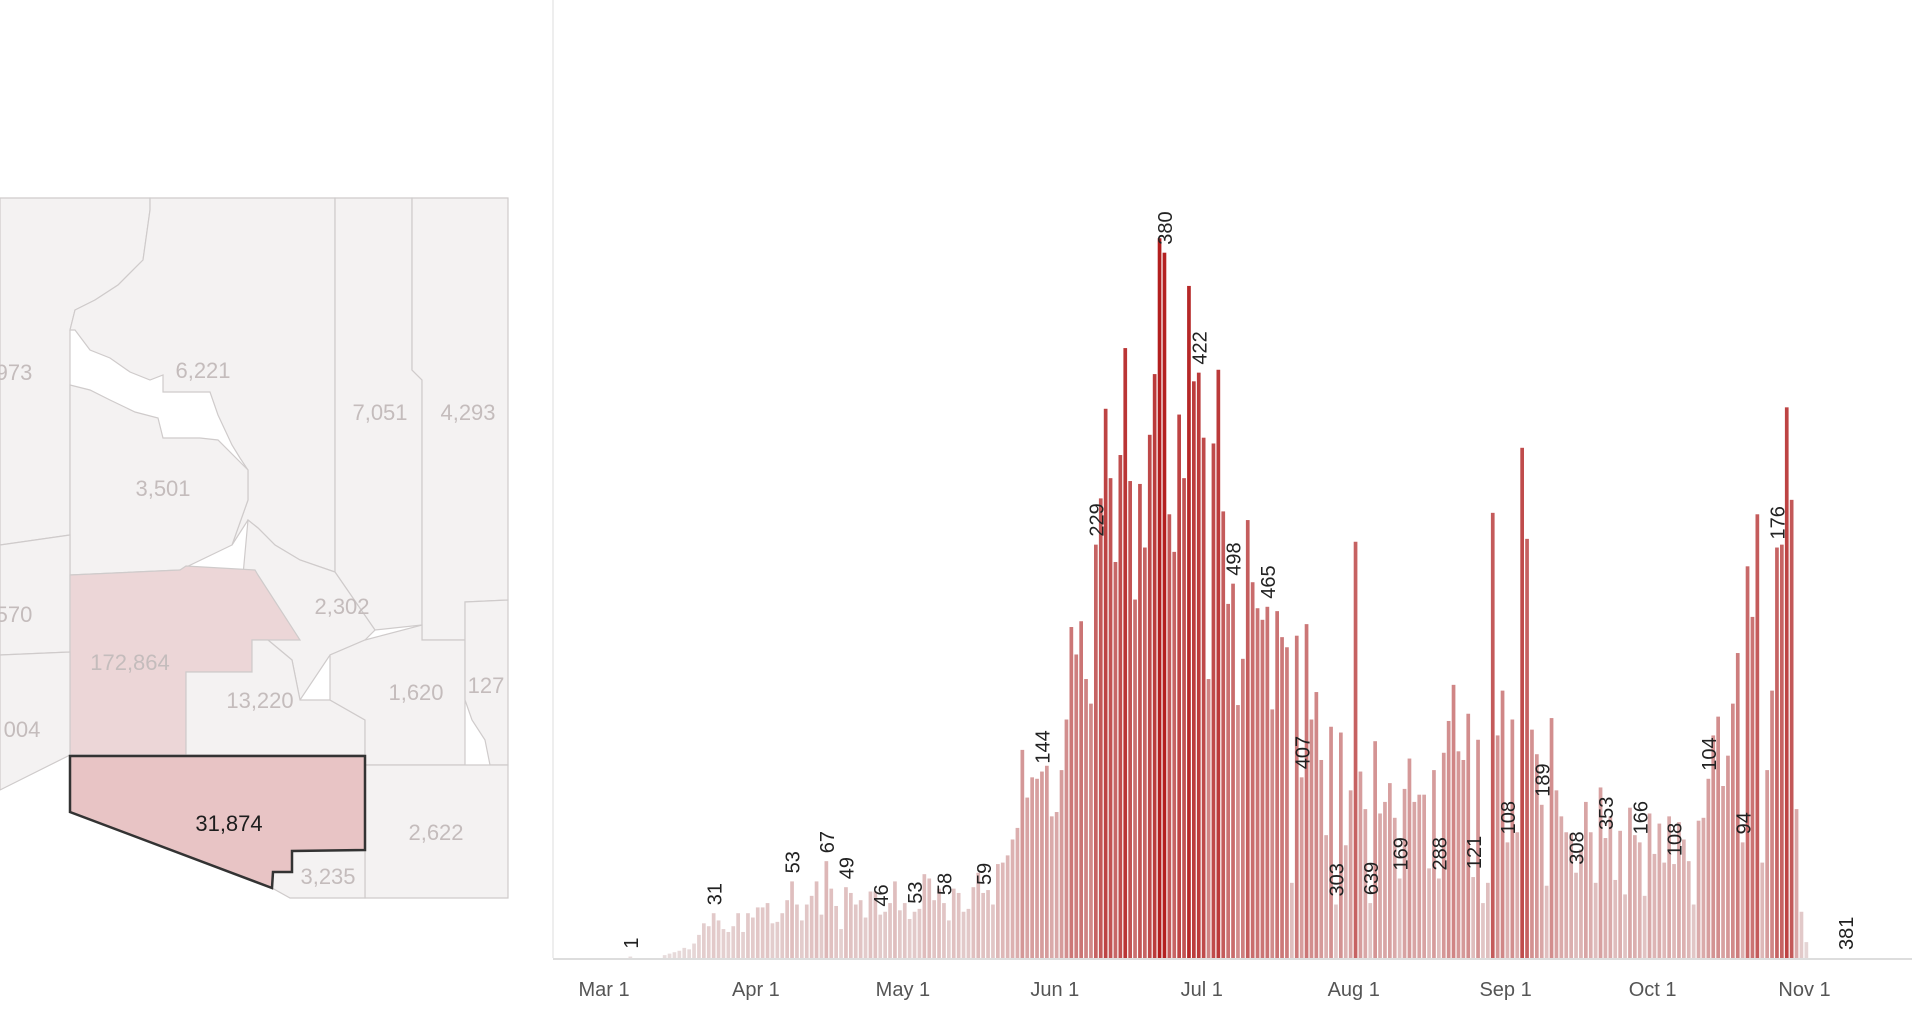  What do you see at coordinates (35, 595) in the screenshot?
I see `county-la-paz` at bounding box center [35, 595].